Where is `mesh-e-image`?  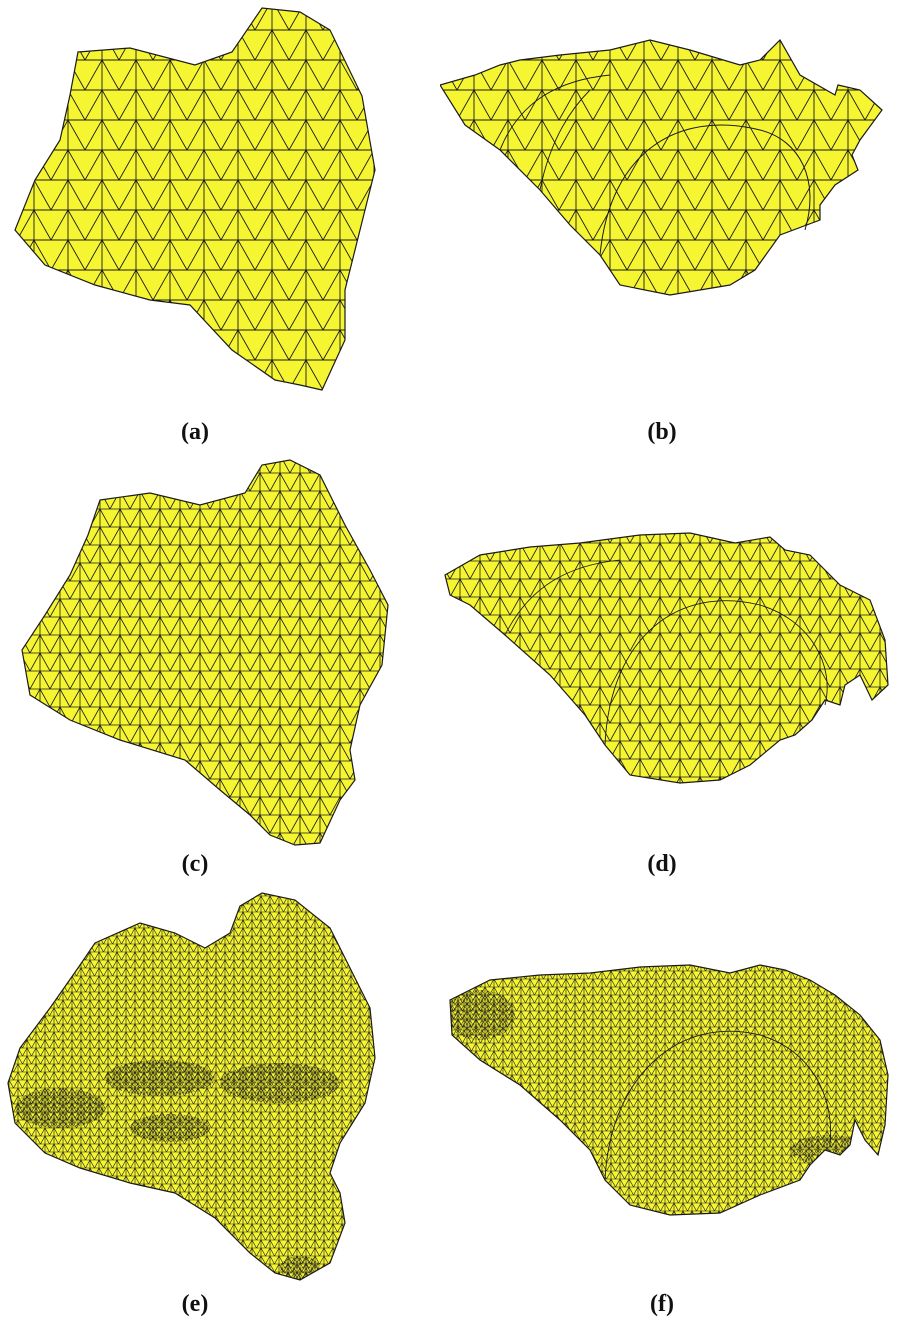 mesh-e-image is located at coordinates (191, 1086).